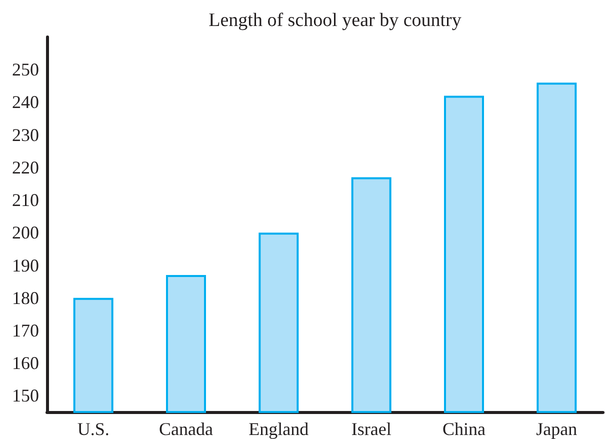 This screenshot has height=439, width=605. Describe the element at coordinates (93, 429) in the screenshot. I see `x-tick-label: U.S.` at that location.